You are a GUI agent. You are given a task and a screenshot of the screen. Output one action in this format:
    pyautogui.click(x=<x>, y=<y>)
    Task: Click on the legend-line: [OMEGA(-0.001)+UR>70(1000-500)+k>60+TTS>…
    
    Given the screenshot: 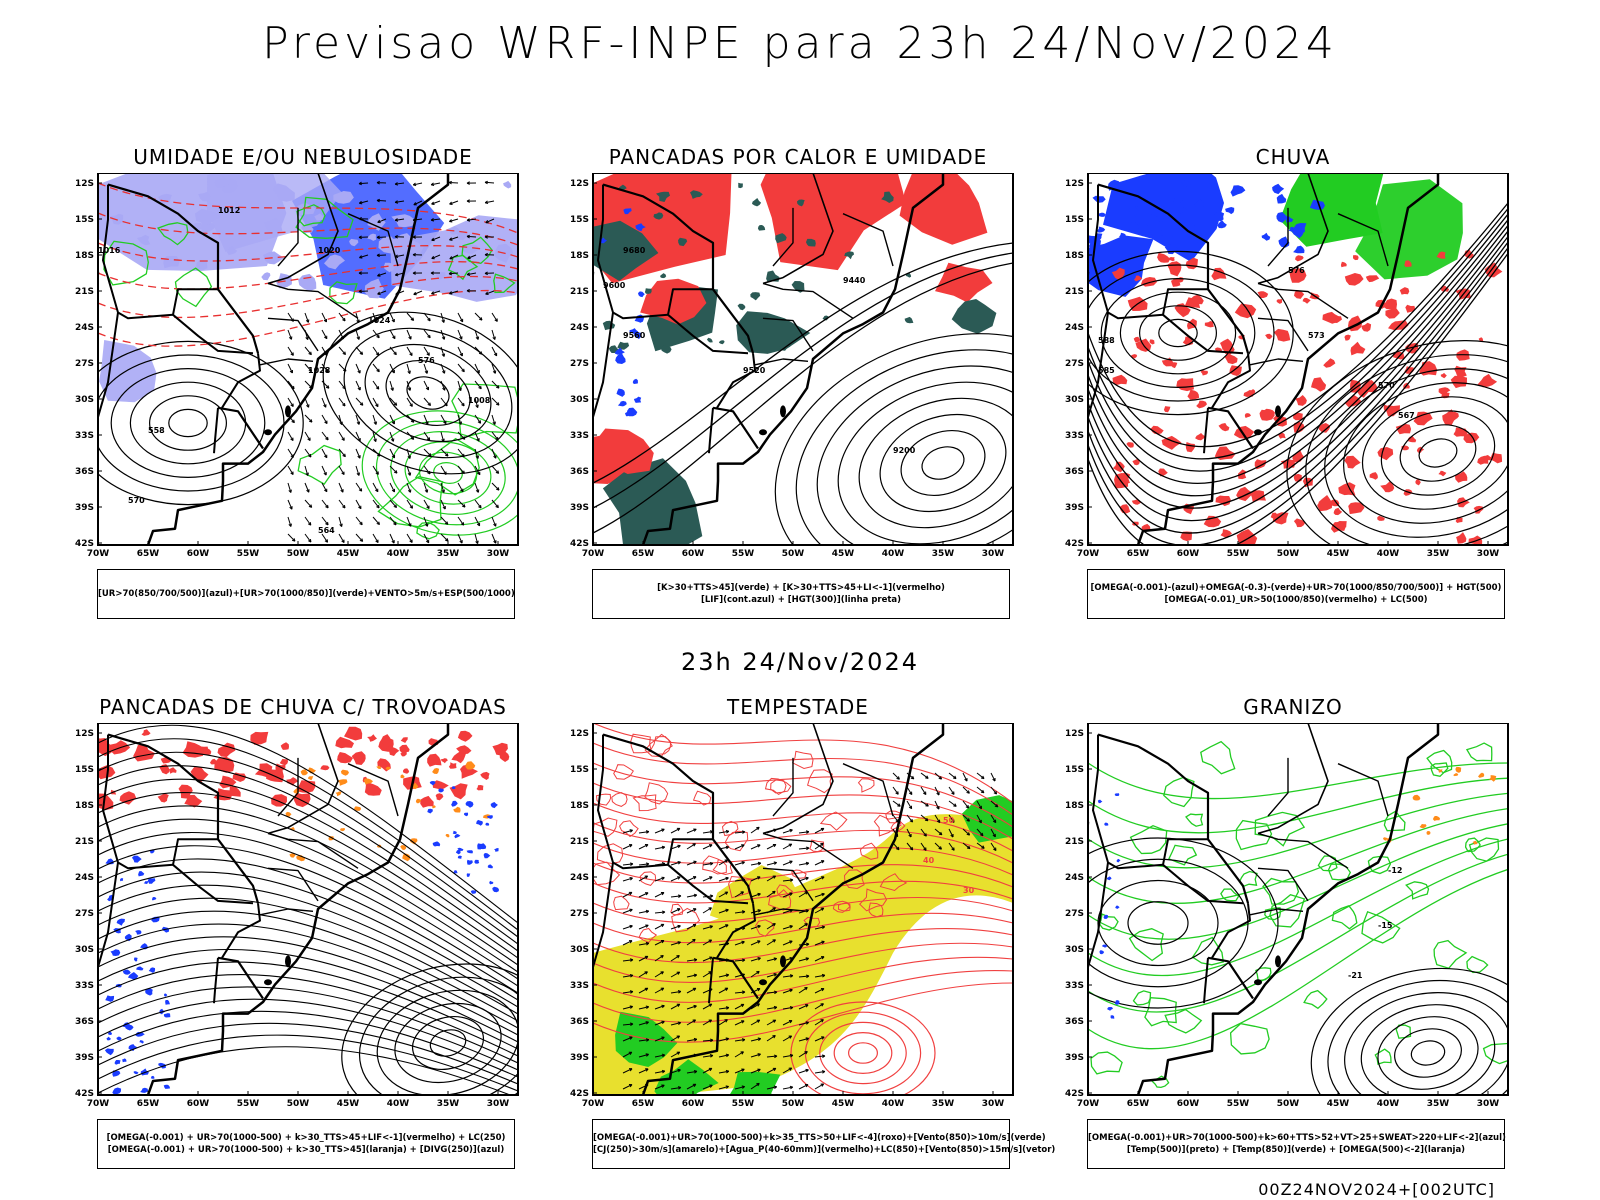 What is the action you would take?
    pyautogui.click(x=1297, y=1138)
    